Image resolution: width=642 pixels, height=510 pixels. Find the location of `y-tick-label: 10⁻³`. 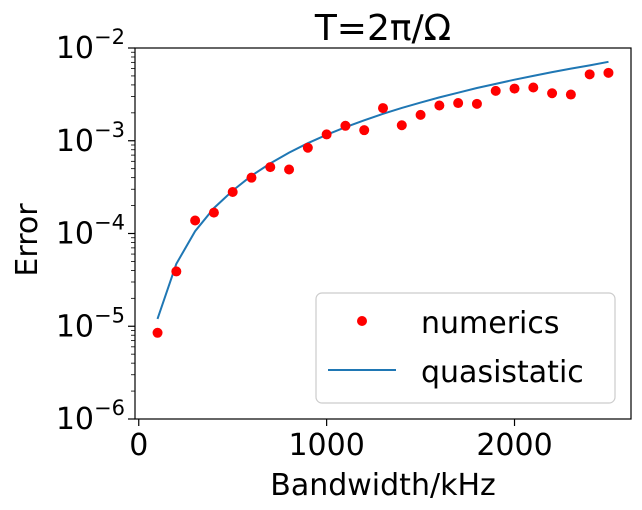

y-tick-label: 10⁻³ is located at coordinates (90, 138).